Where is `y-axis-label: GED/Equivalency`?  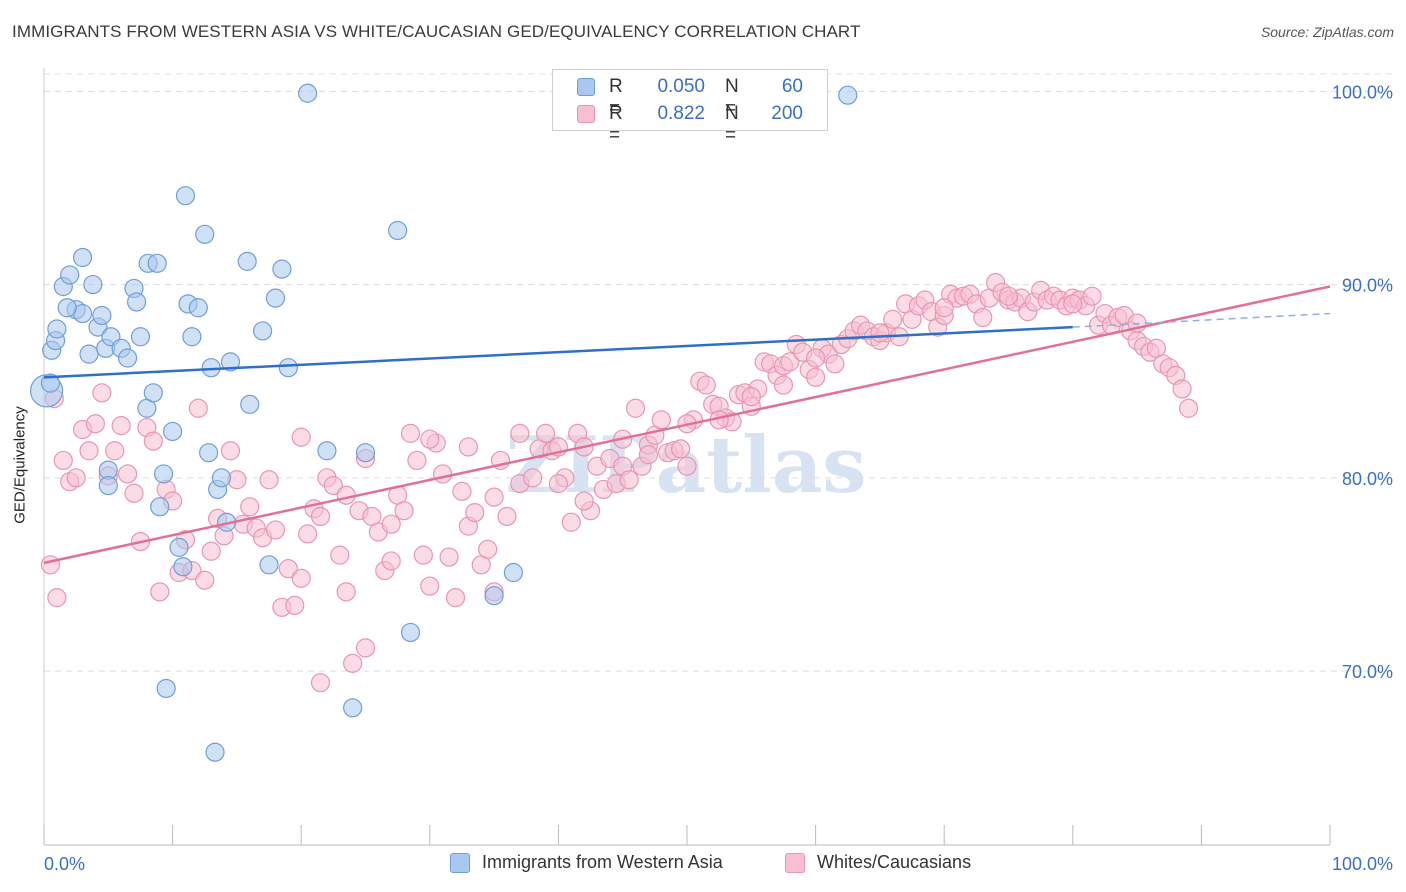 y-axis-label: GED/Equivalency is located at coordinates (20, 465).